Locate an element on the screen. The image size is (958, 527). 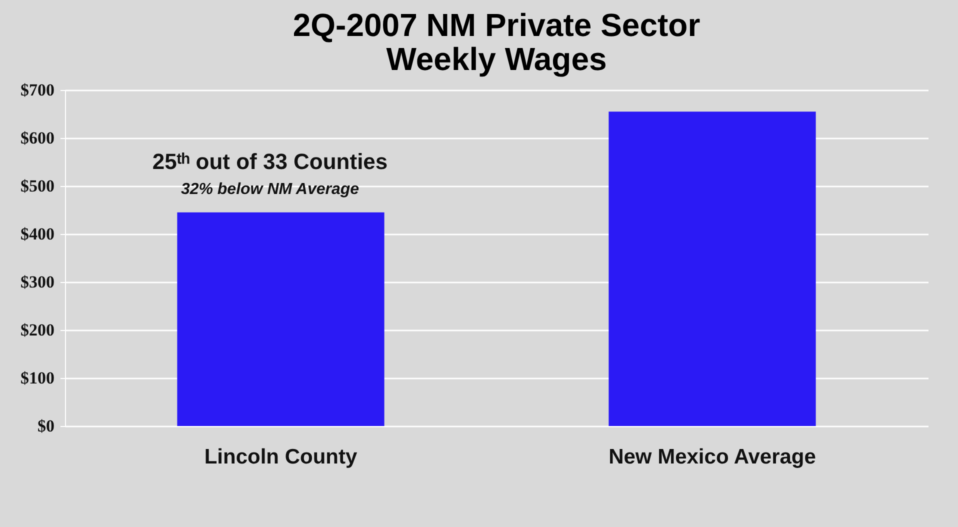
x-tick-label: Lincoln County is located at coordinates (281, 457).